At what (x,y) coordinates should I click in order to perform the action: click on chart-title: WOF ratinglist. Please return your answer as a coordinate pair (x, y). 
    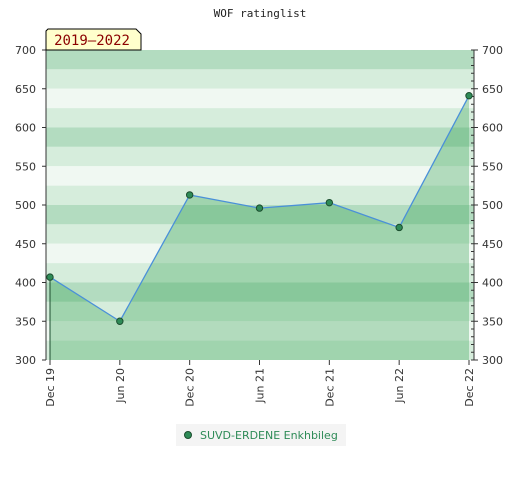
    Looking at the image, I should click on (260, 13).